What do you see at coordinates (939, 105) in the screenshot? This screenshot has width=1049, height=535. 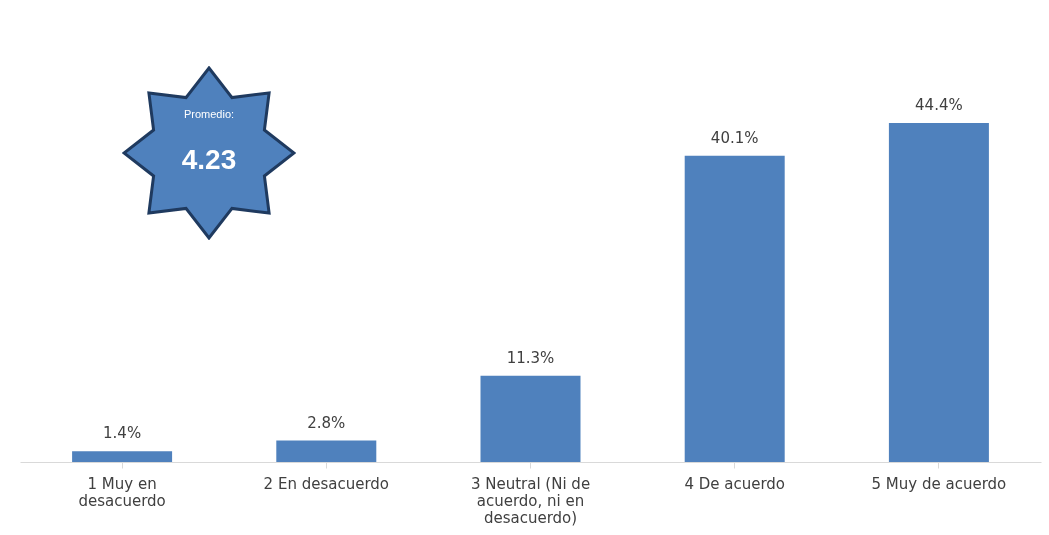 I see `data-label: 44.4%` at bounding box center [939, 105].